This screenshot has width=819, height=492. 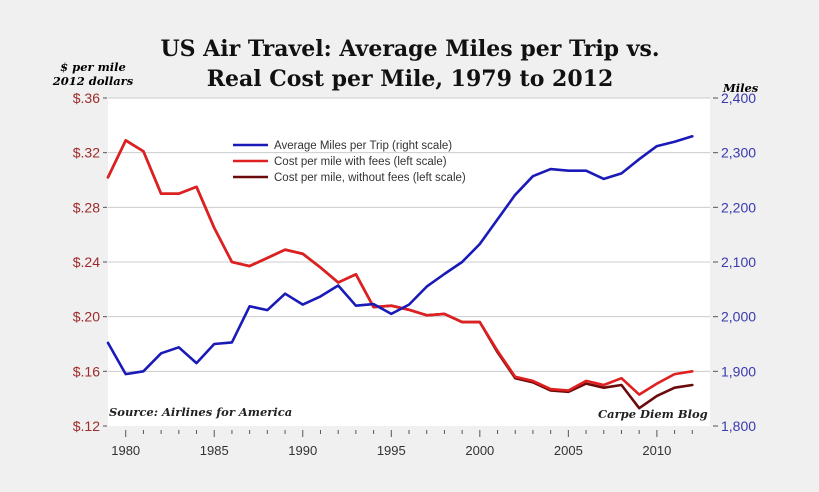 What do you see at coordinates (653, 414) in the screenshot?
I see `blog-annotation: Carpe Diem Blog` at bounding box center [653, 414].